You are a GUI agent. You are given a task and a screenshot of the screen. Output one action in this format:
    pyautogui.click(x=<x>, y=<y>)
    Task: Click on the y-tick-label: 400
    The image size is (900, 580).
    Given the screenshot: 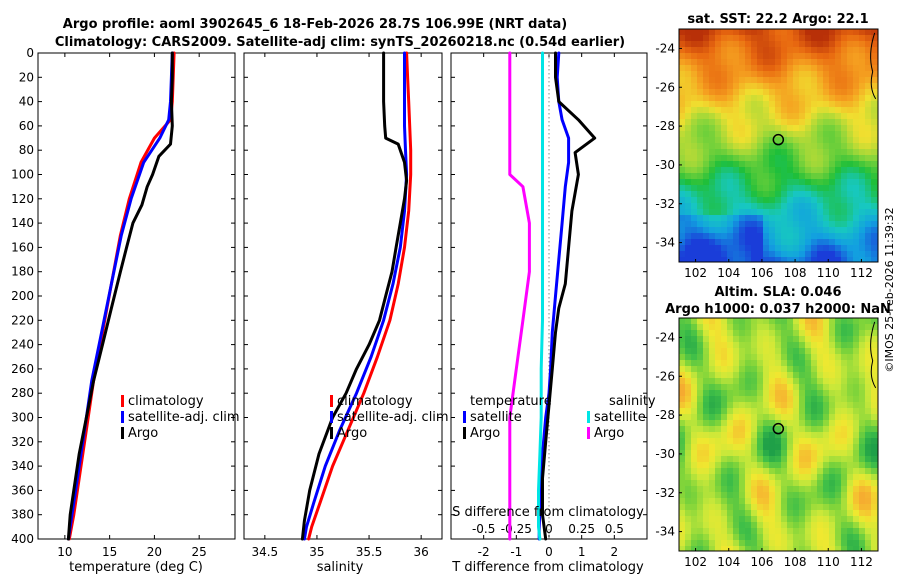 What is the action you would take?
    pyautogui.click(x=22, y=539)
    